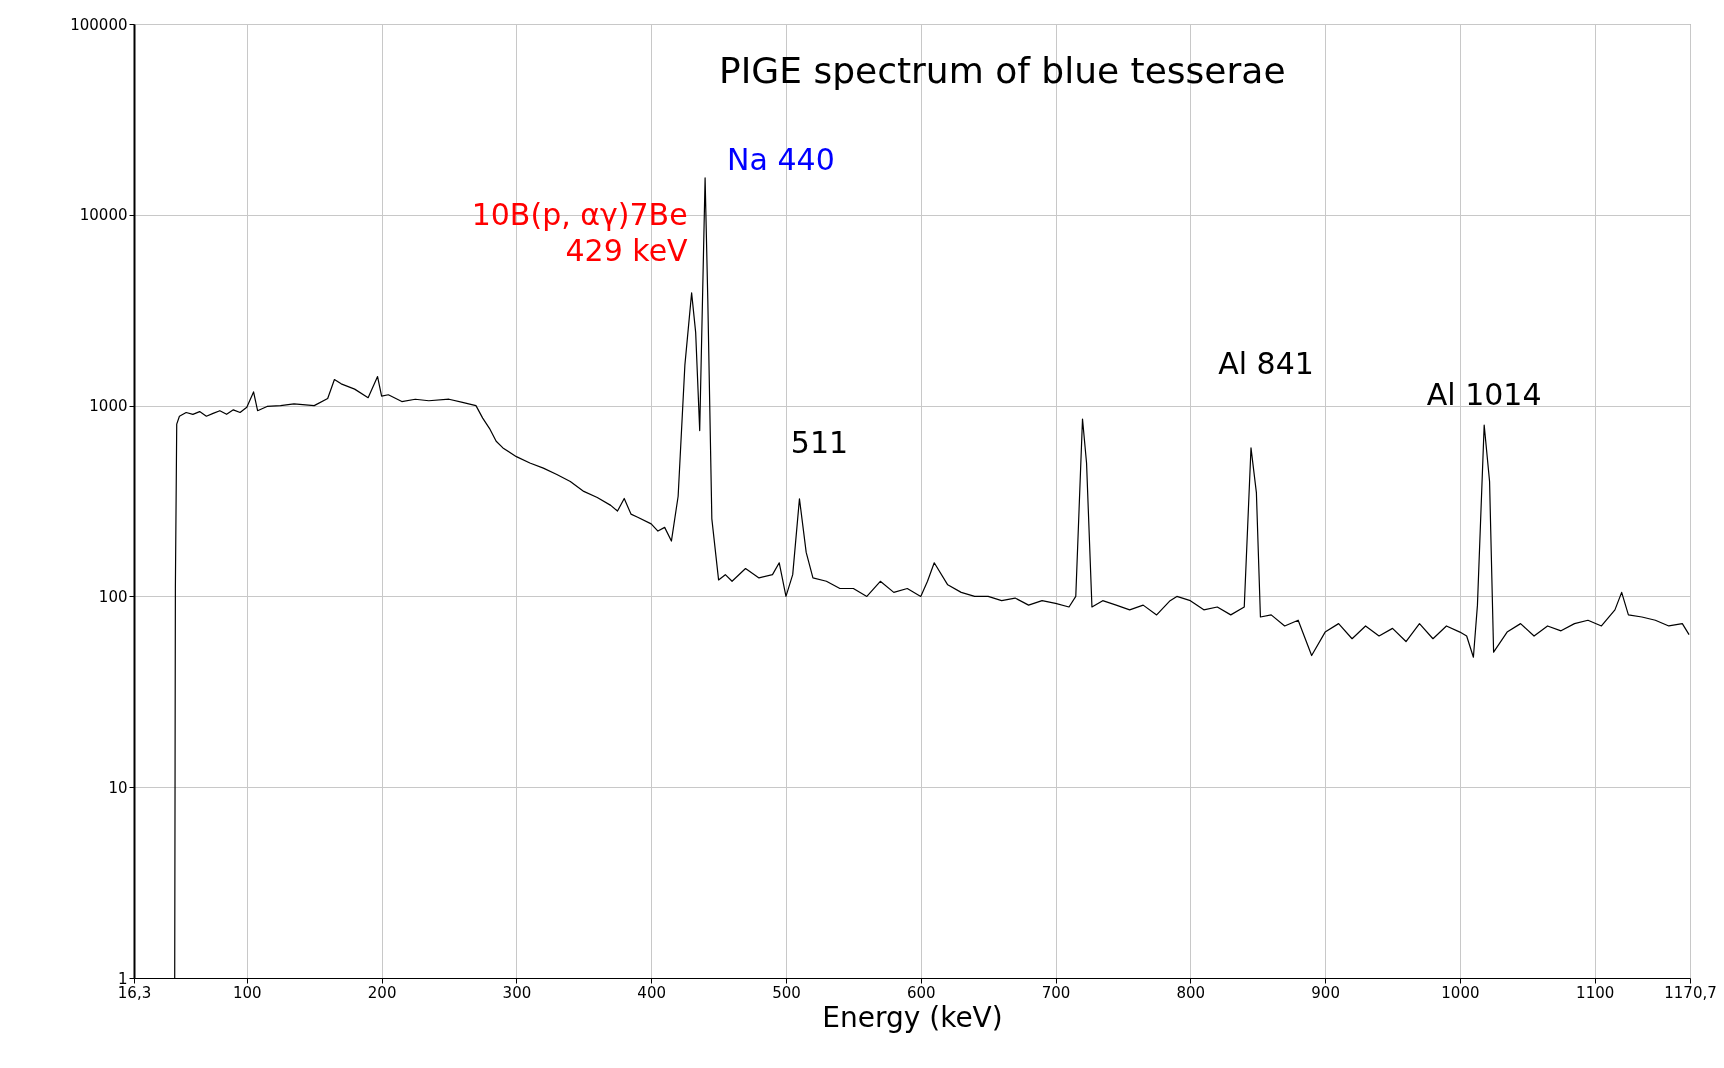 The height and width of the screenshot is (1068, 1724). Describe the element at coordinates (786, 992) in the screenshot. I see `x-tick-label: 500` at that location.